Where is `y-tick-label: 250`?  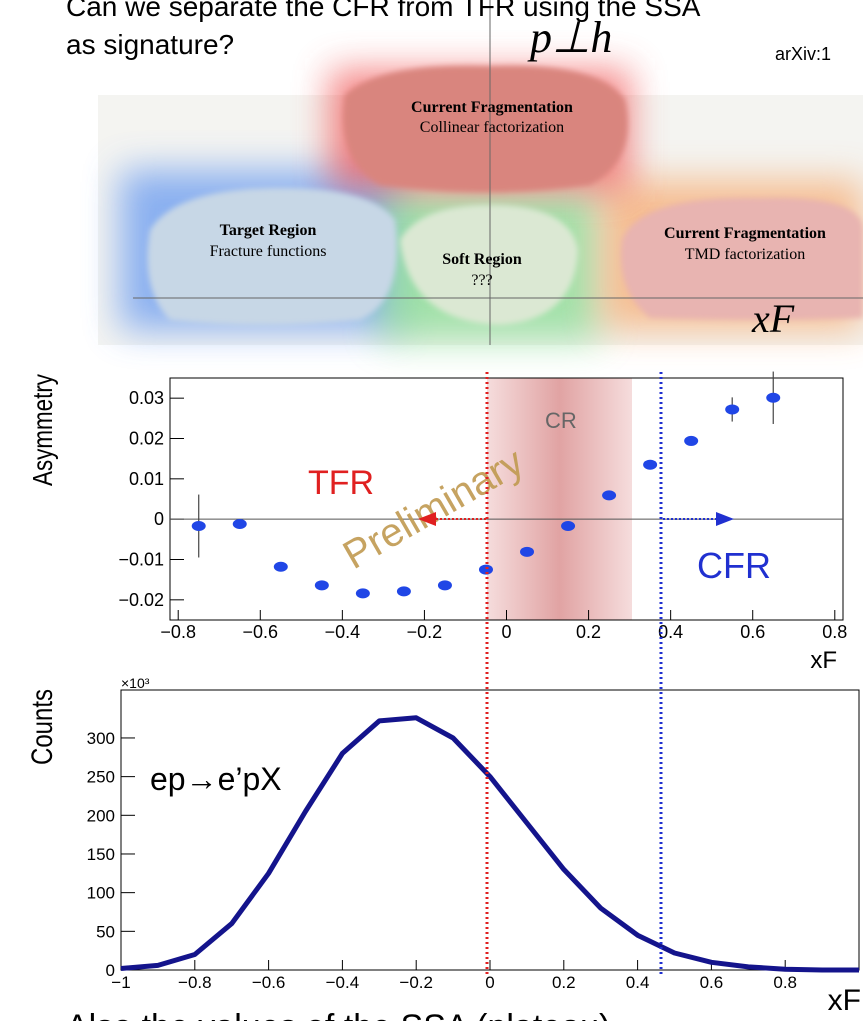
y-tick-label: 250 is located at coordinates (101, 777).